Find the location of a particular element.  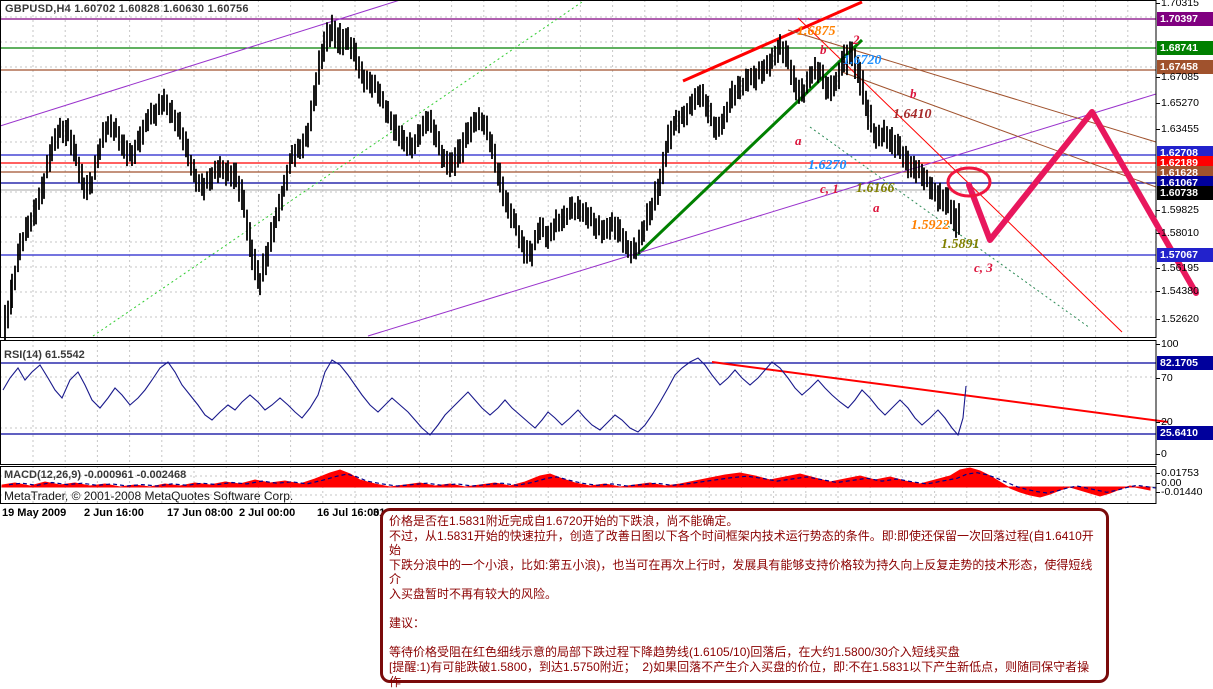

macd-panel-frame is located at coordinates (578, 485).